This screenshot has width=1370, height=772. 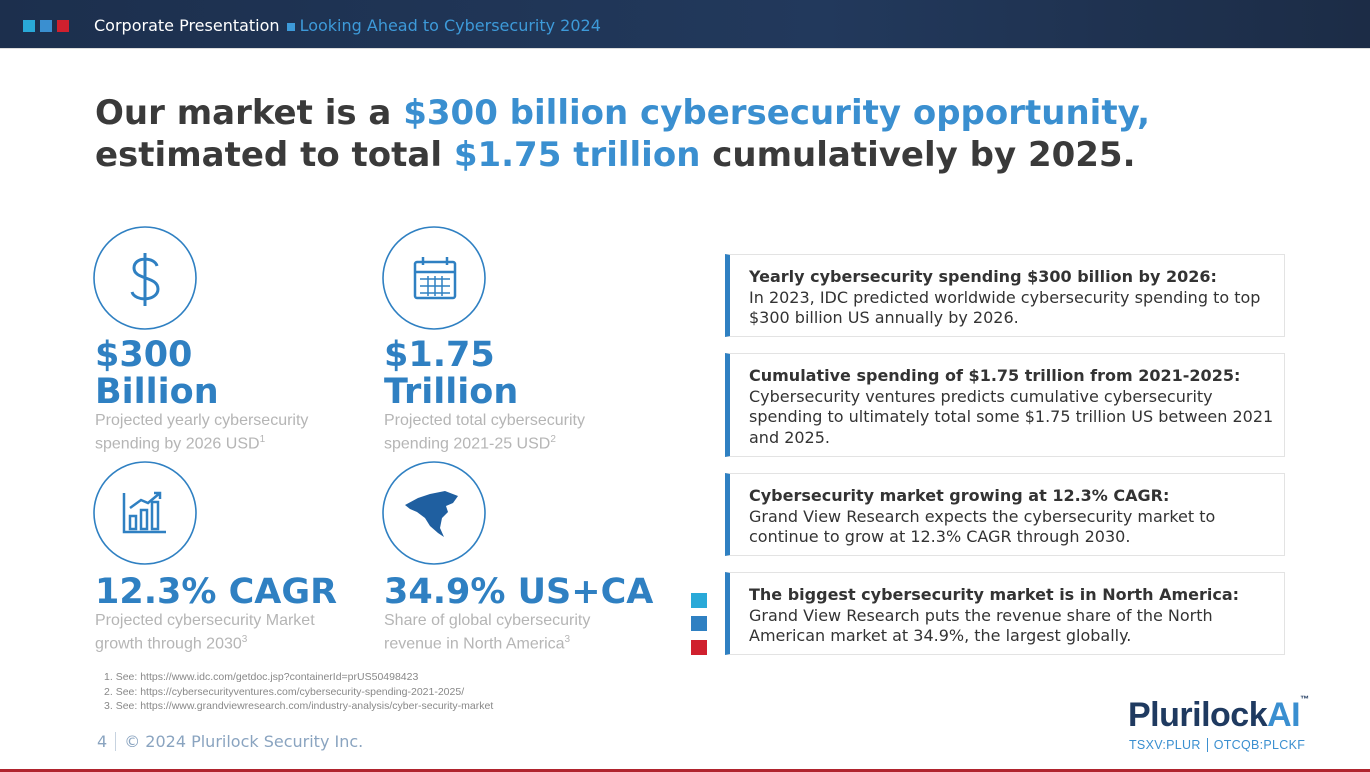 I want to click on stat-value: $1.75, so click(x=439, y=355).